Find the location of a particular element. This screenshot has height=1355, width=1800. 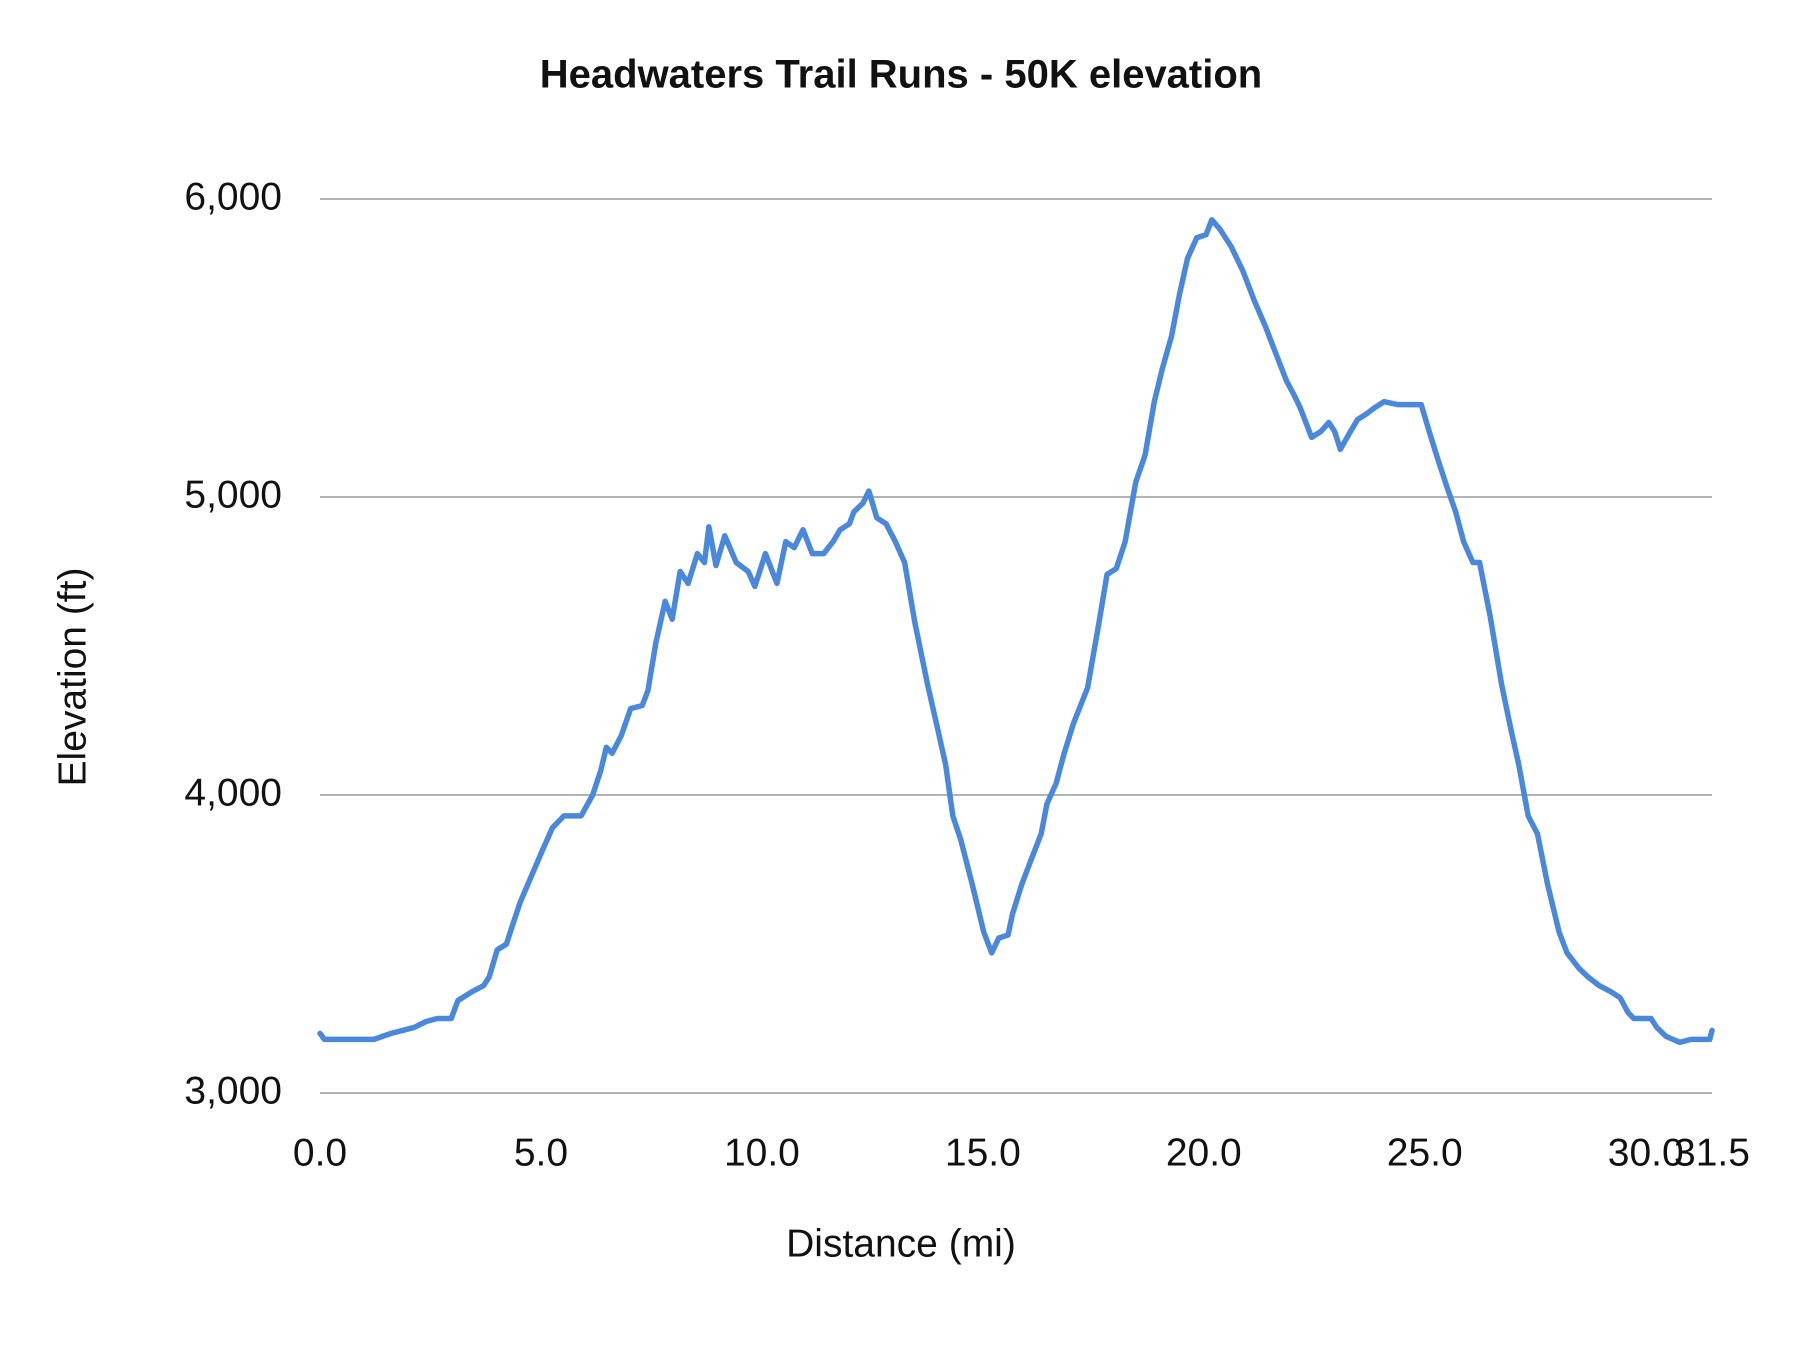

x-tick-label: 25.0 is located at coordinates (1425, 1152).